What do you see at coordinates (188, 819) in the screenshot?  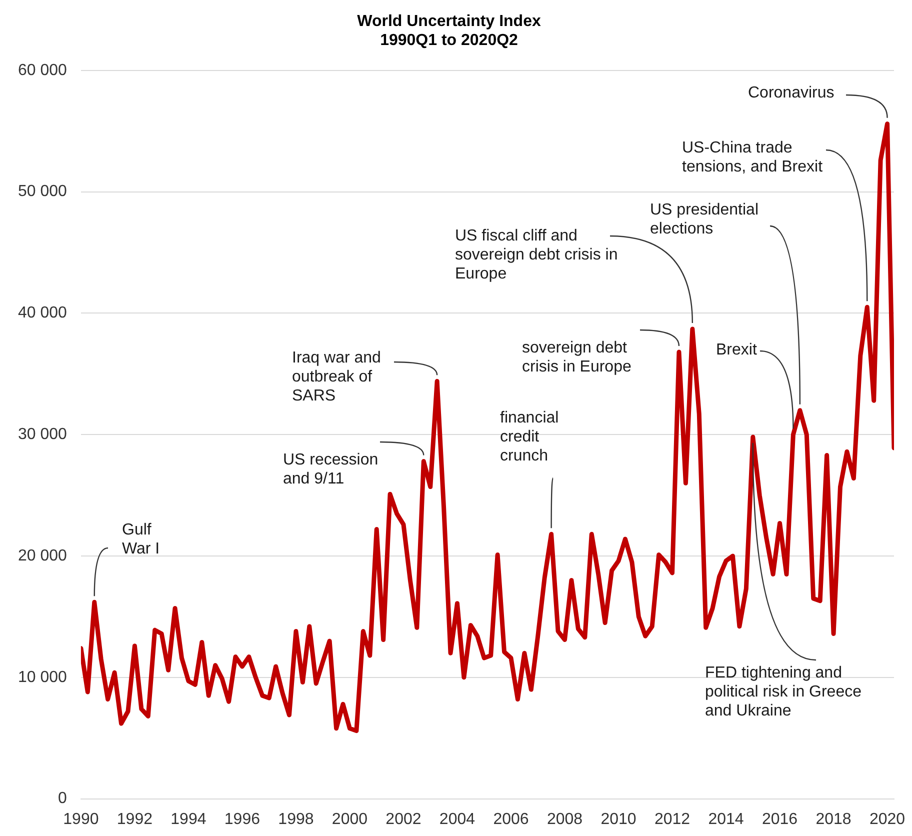 I see `x-tick-label: 1994` at bounding box center [188, 819].